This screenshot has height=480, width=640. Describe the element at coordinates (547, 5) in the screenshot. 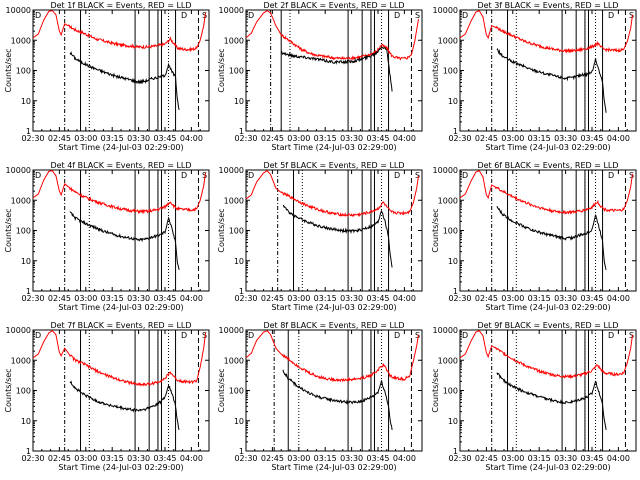

I see `panel-title: Det 3f BLACK = Events, RED = LLD` at that location.